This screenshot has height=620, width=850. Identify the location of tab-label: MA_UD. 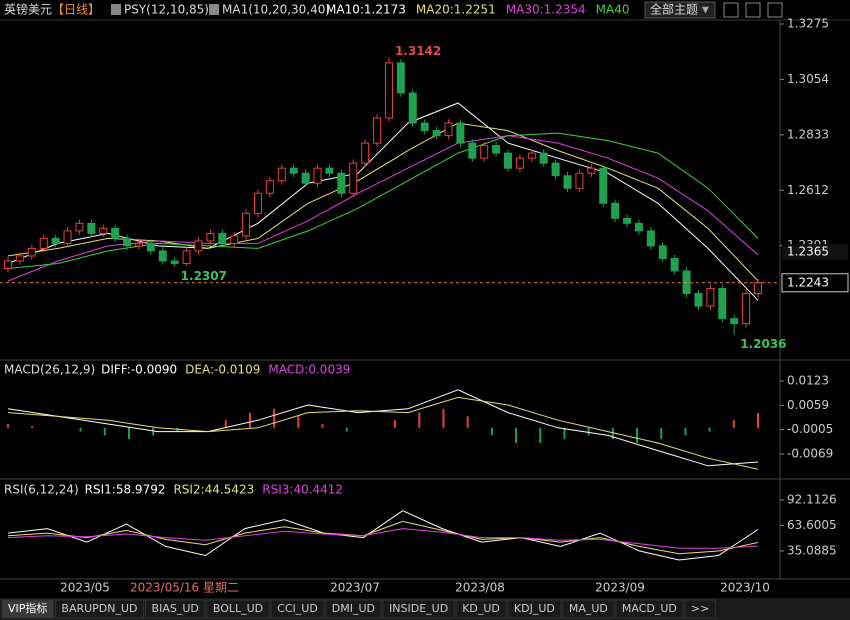
(588, 608).